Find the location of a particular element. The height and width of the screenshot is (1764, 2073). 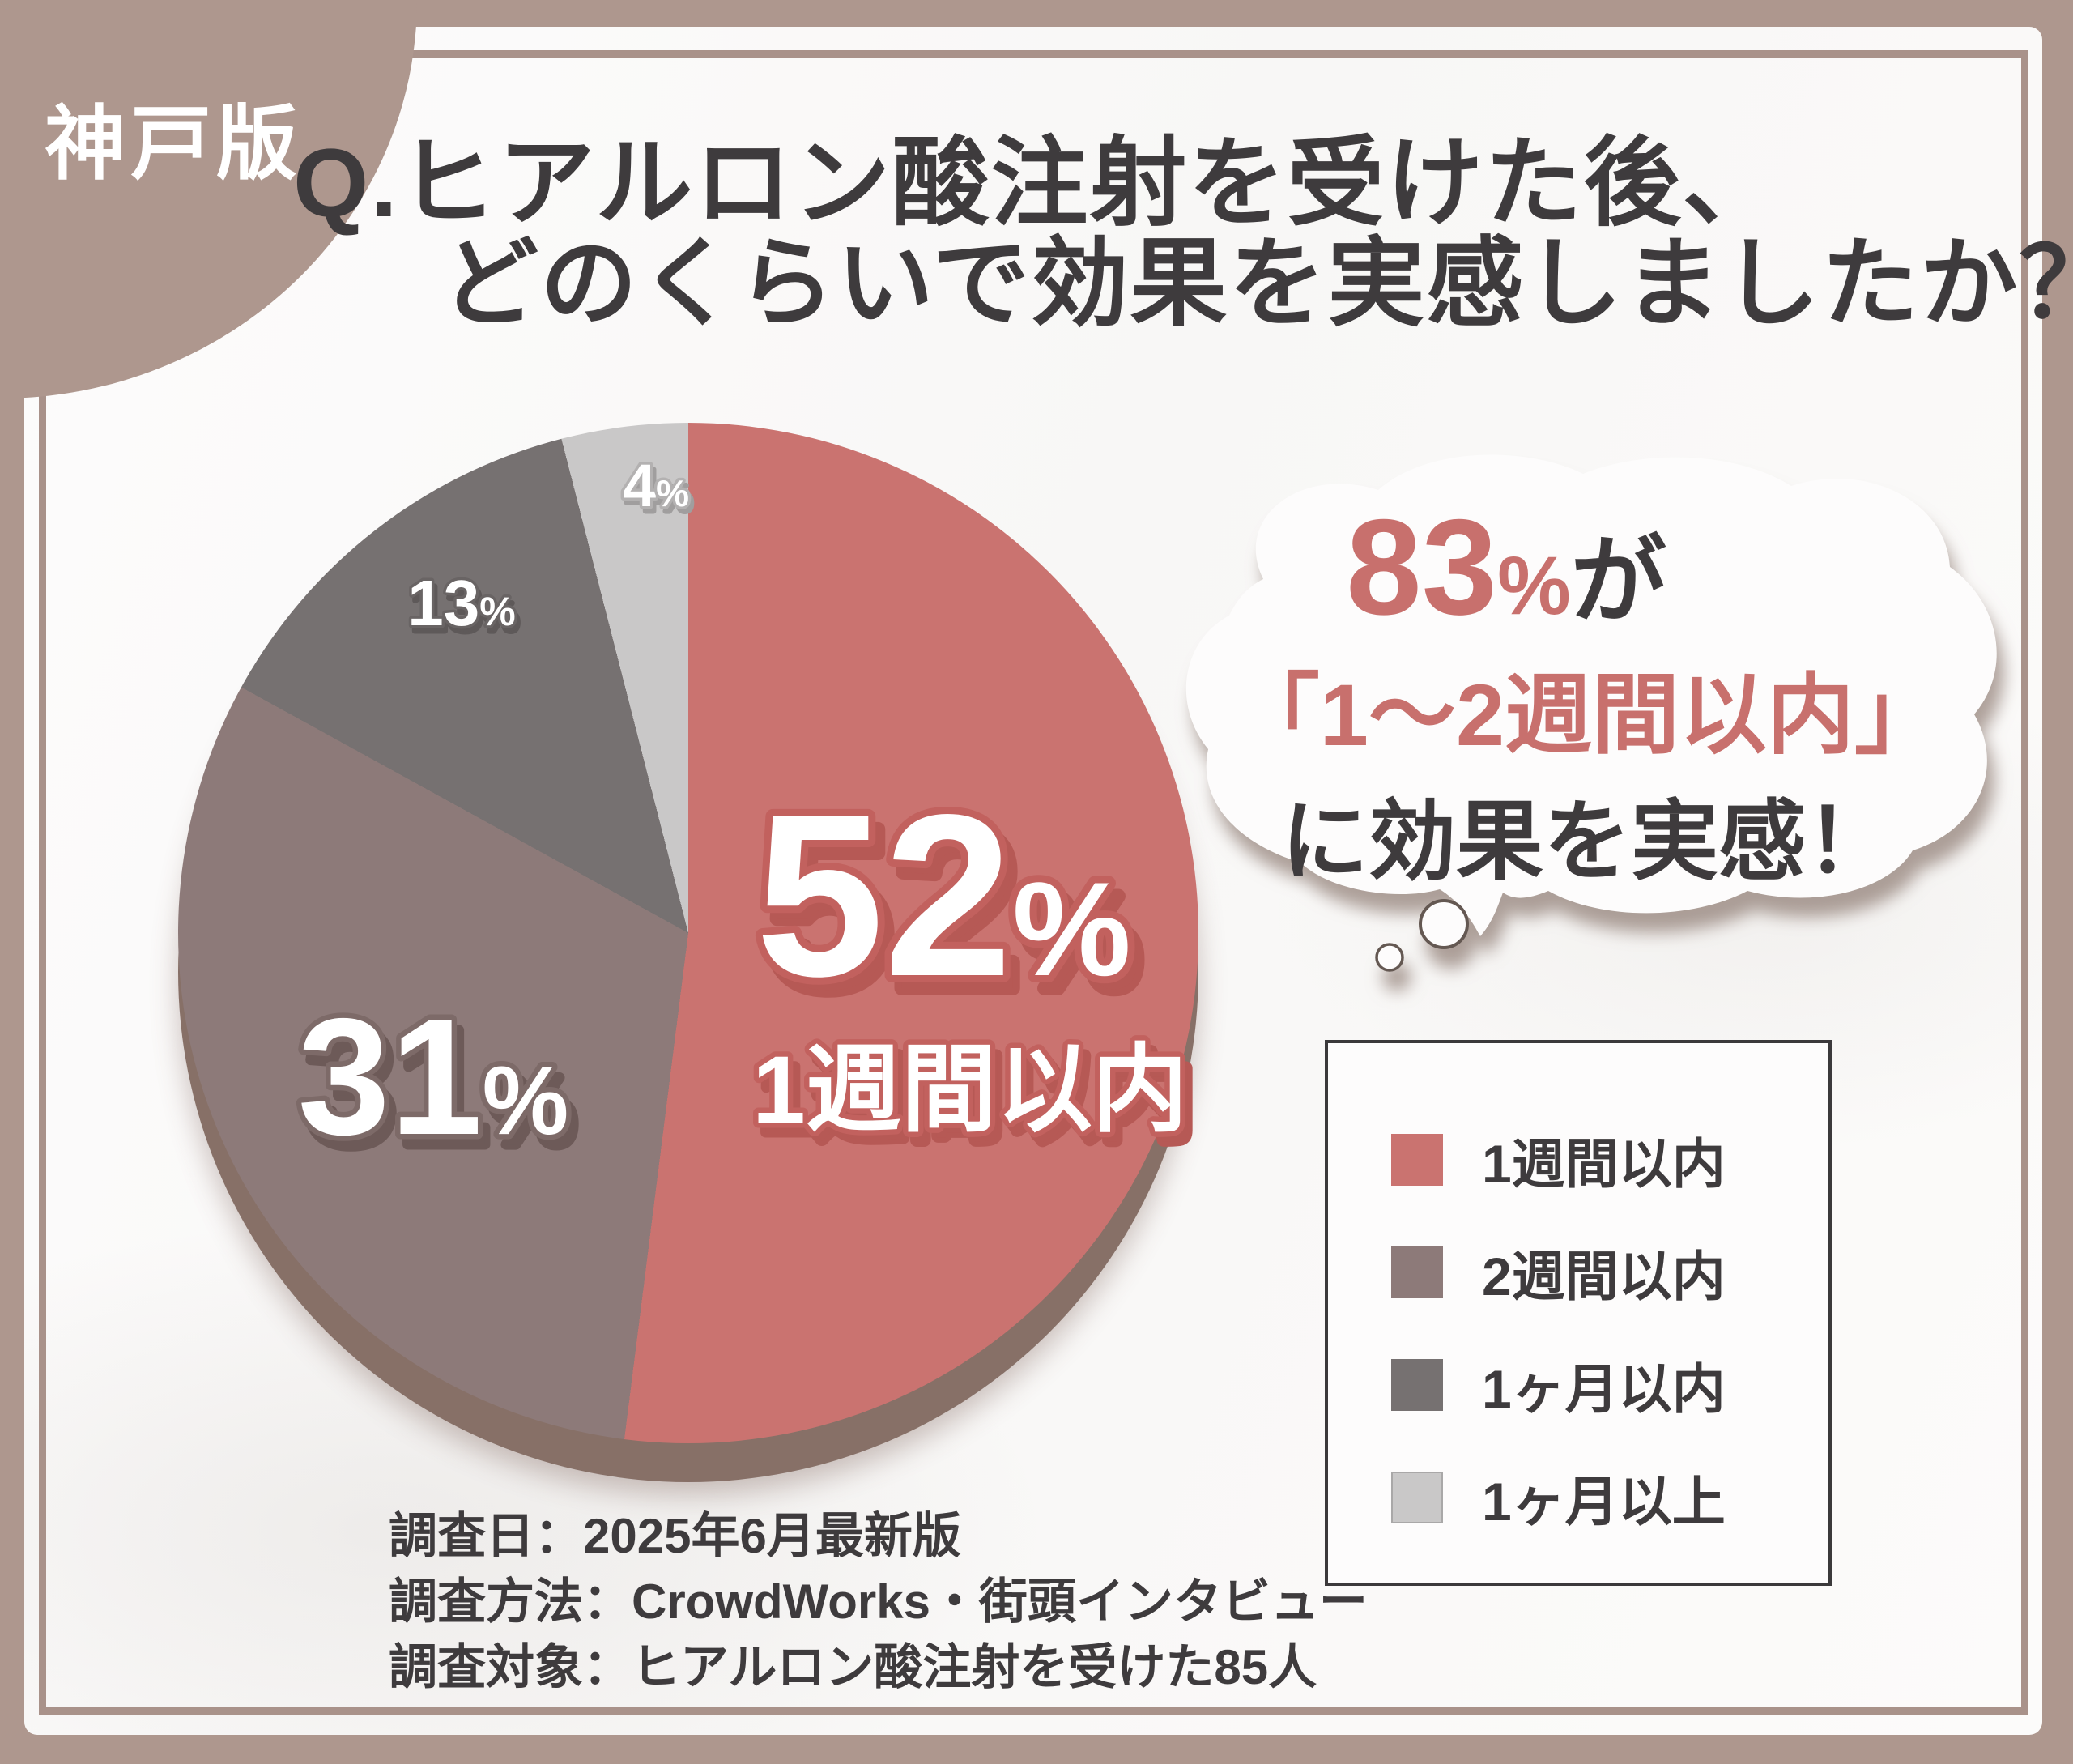

legend-label-1month: 1ヶ月以内 is located at coordinates (1604, 1389).